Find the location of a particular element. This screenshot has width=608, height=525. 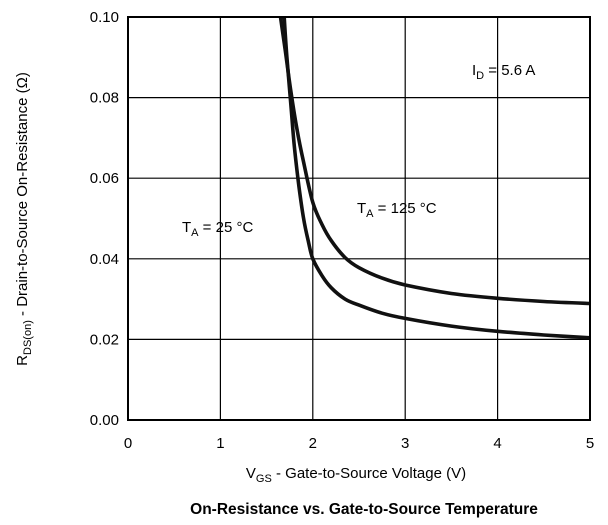

annotation-drain-current: ID = 5.6 A is located at coordinates (503, 72).